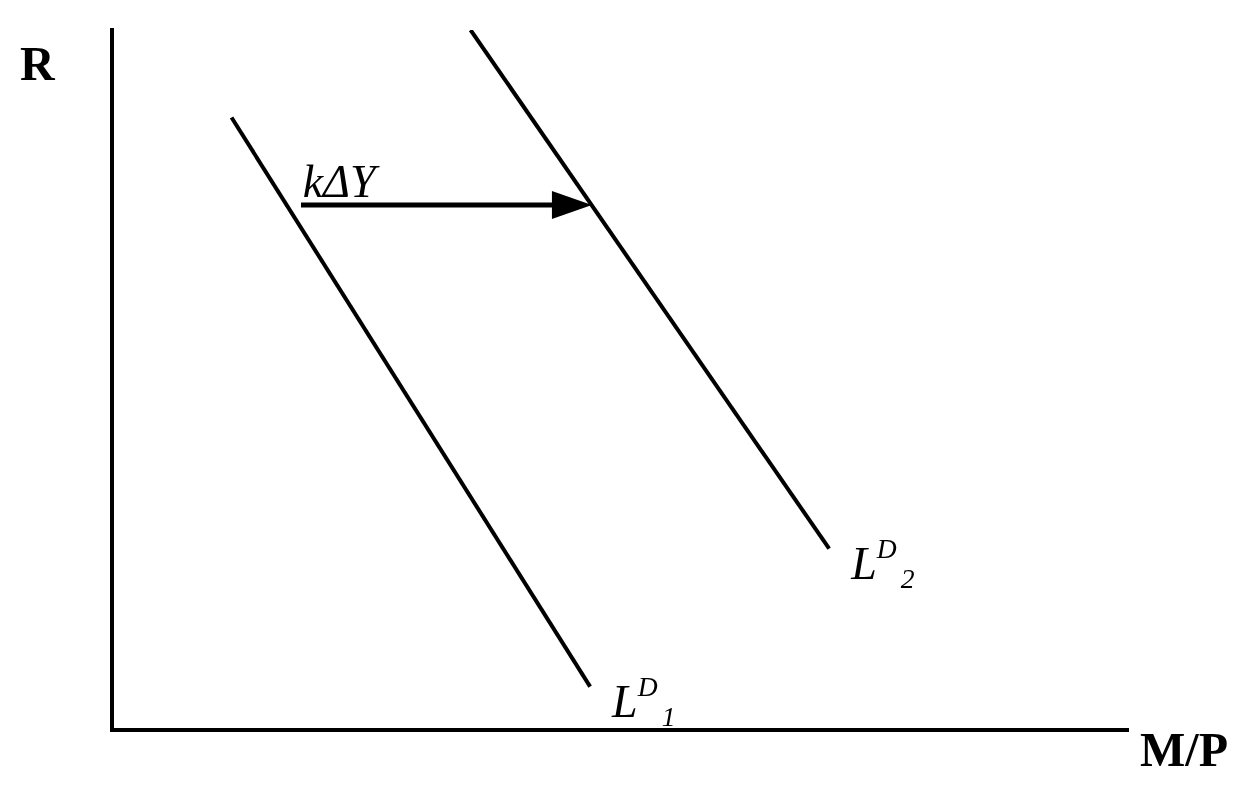 The width and height of the screenshot is (1248, 790). Describe the element at coordinates (1184, 749) in the screenshot. I see `x-axis-title: M/P` at that location.